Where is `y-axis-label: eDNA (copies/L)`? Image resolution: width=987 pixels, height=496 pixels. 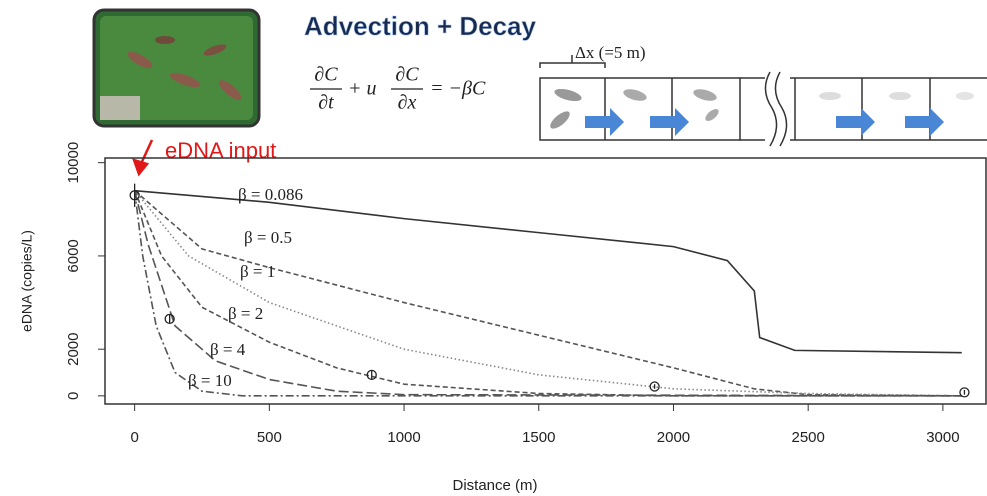
y-axis-label: eDNA (copies/L) is located at coordinates (27, 281).